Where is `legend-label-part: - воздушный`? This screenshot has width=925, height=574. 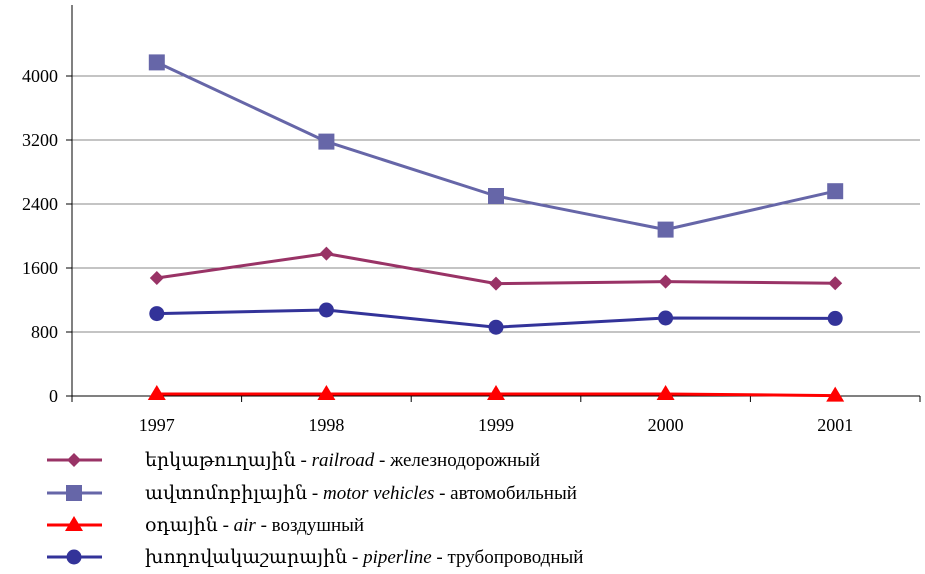
legend-label-part: - воздушный is located at coordinates (310, 525).